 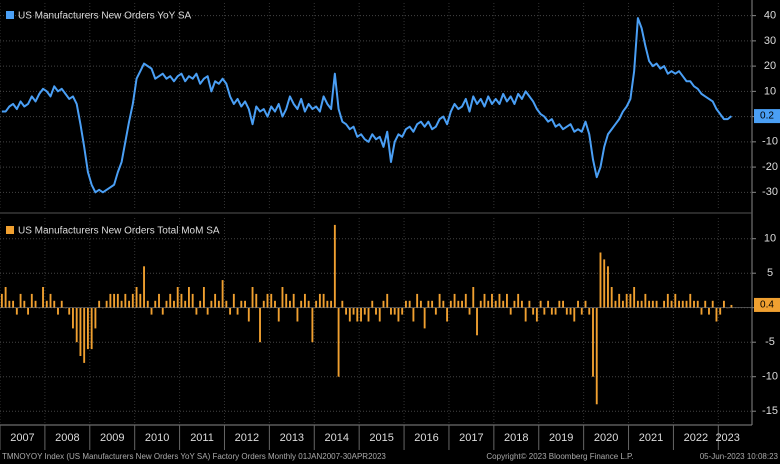 What do you see at coordinates (22, 438) in the screenshot?
I see `x-tick-label: 2007` at bounding box center [22, 438].